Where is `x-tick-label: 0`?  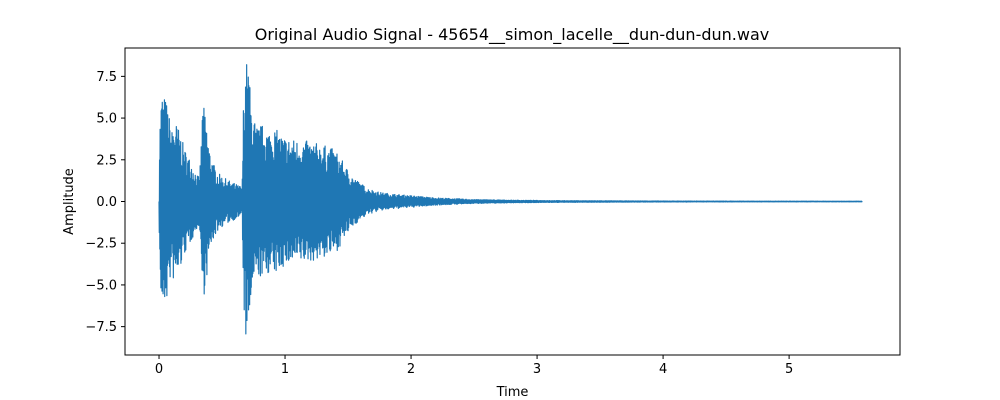 x-tick-label: 0 is located at coordinates (159, 369).